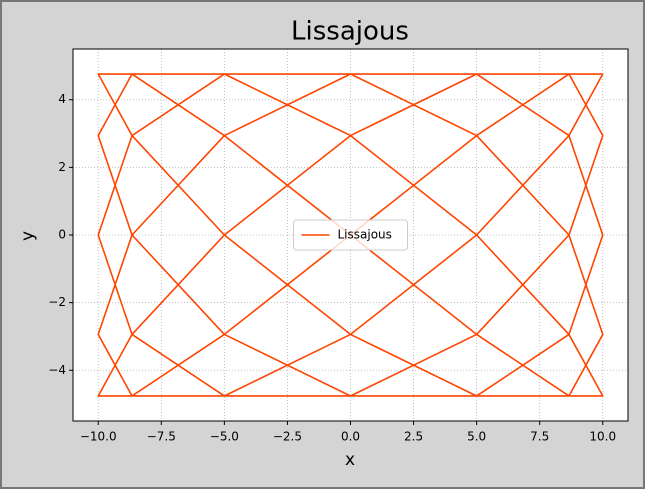  What do you see at coordinates (98, 437) in the screenshot?
I see `x-tick-label: −10.0` at bounding box center [98, 437].